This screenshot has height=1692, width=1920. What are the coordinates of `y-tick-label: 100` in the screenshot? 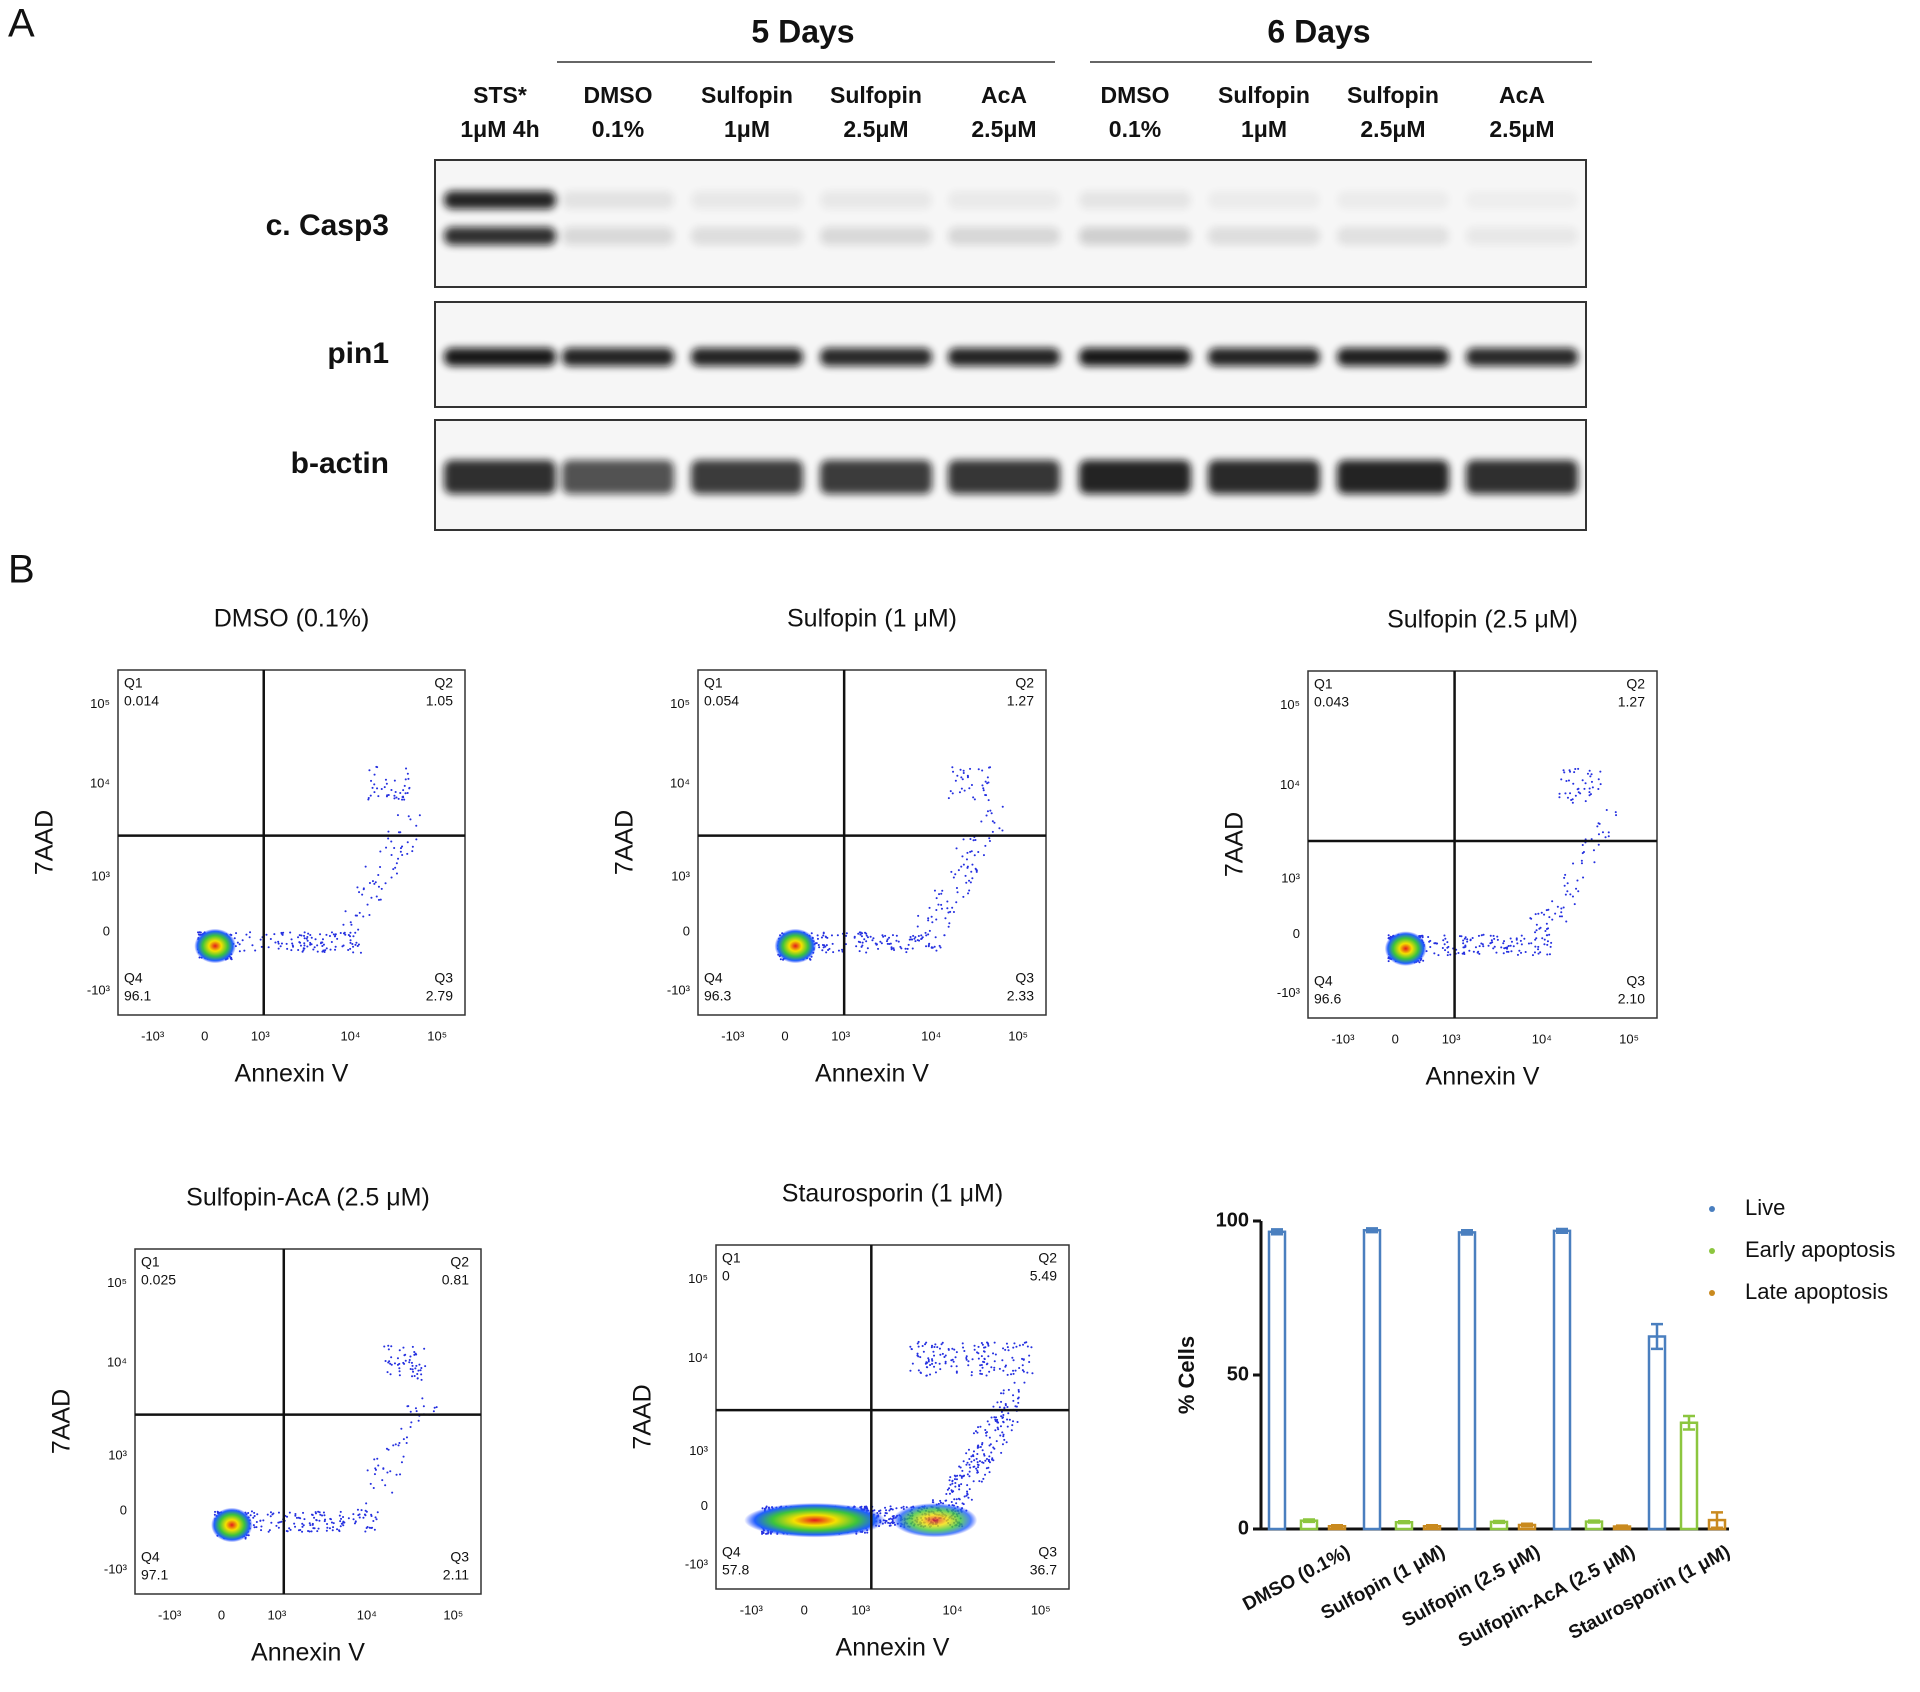 It's located at (1232, 1220).